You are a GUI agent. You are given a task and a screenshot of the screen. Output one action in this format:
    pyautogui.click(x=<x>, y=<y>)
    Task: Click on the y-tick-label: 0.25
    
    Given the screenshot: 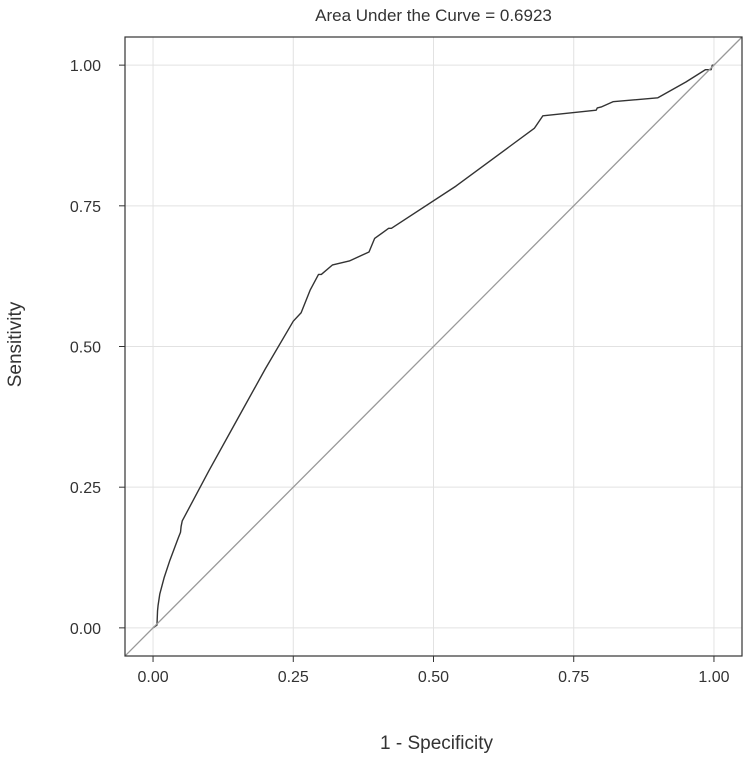 What is the action you would take?
    pyautogui.click(x=85, y=488)
    